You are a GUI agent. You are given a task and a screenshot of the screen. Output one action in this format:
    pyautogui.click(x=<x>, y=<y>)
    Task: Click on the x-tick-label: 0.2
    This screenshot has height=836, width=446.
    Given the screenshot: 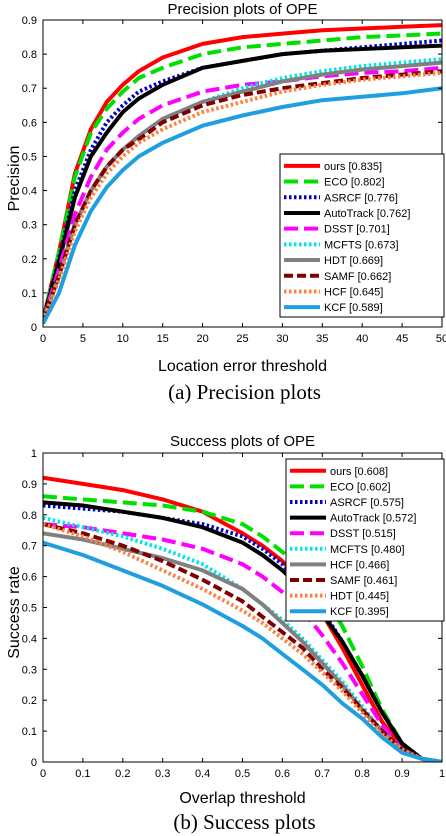 What is the action you would take?
    pyautogui.click(x=122, y=774)
    